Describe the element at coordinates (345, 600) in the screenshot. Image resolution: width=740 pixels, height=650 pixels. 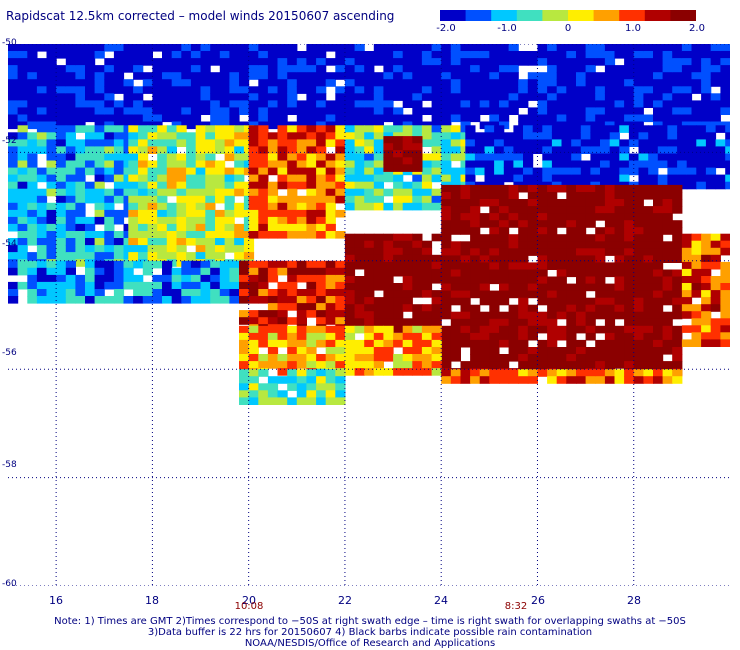
I see `lon-tick-label: 22` at that location.